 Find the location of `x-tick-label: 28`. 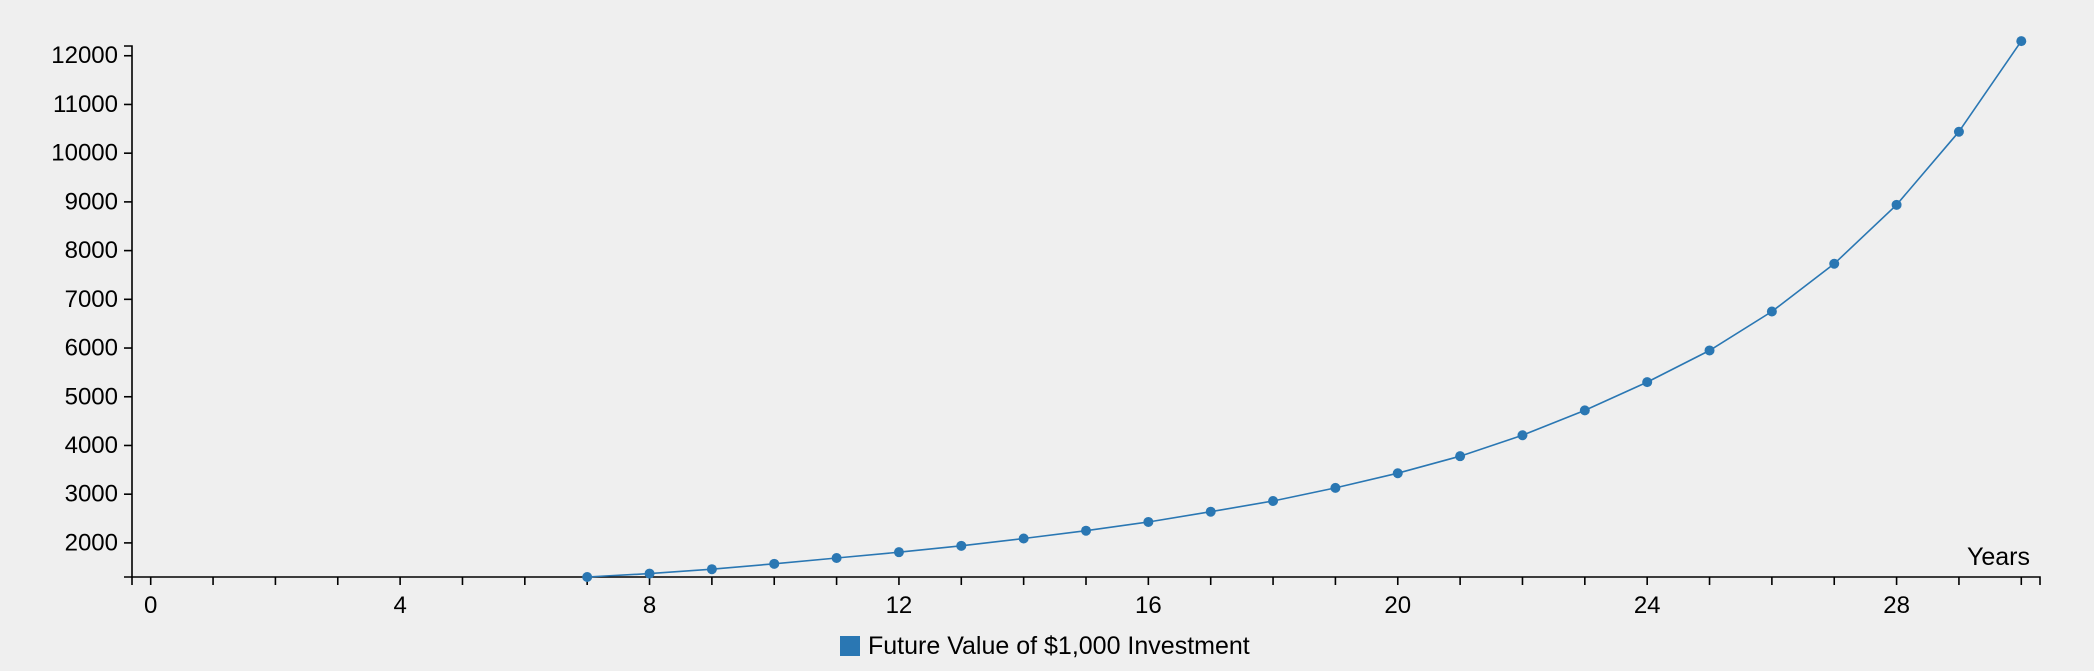

x-tick-label: 28 is located at coordinates (1896, 605).